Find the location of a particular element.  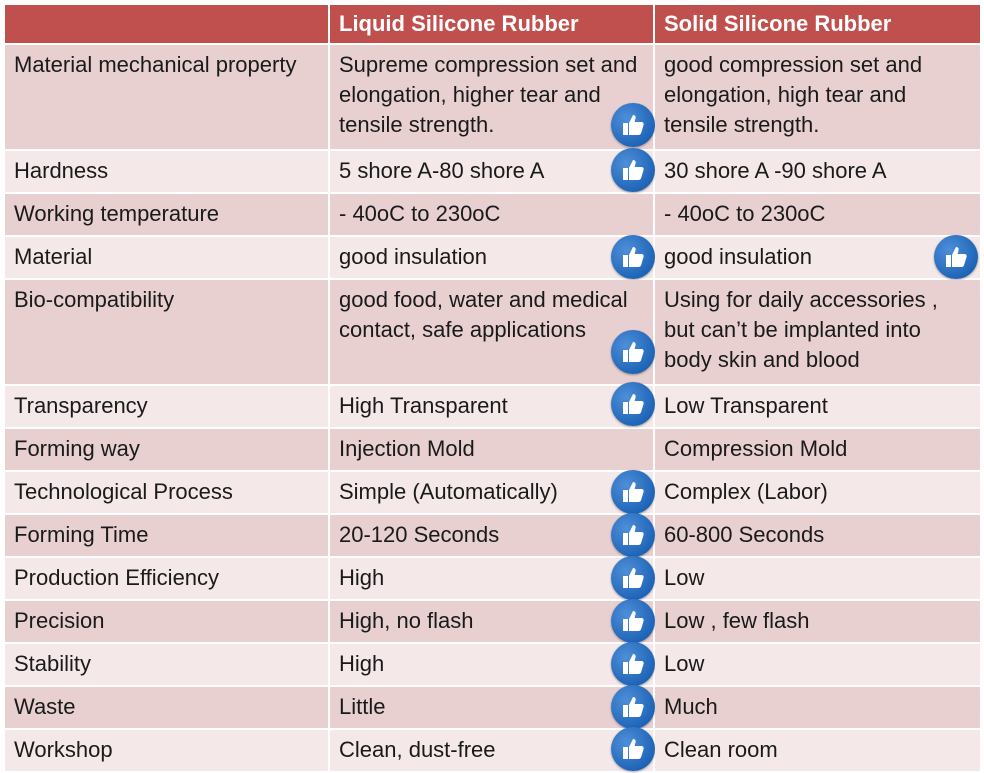

solid-cell: Compression Mold is located at coordinates (817, 449).